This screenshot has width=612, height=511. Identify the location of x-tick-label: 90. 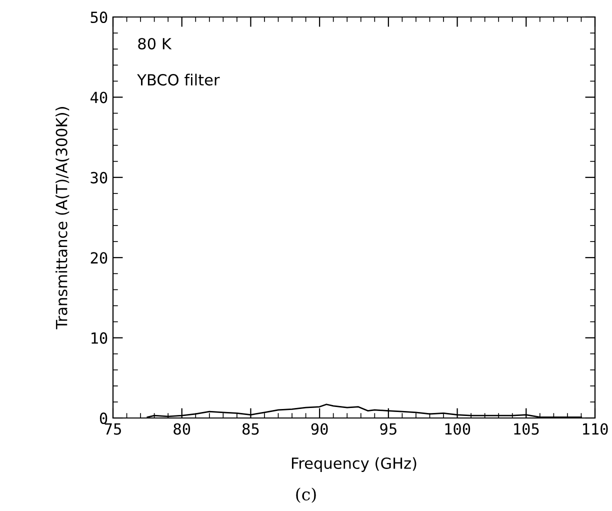
(319, 429).